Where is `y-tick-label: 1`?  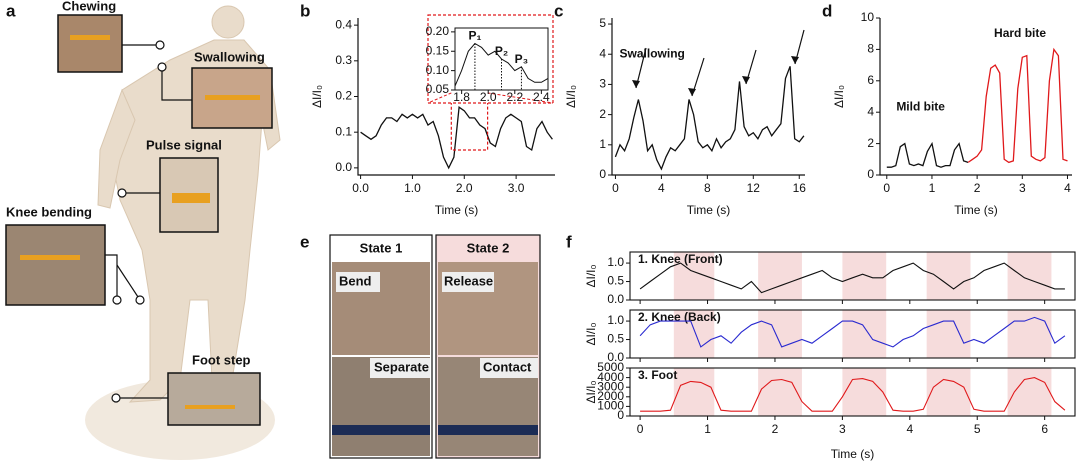
y-tick-label: 1 is located at coordinates (602, 144).